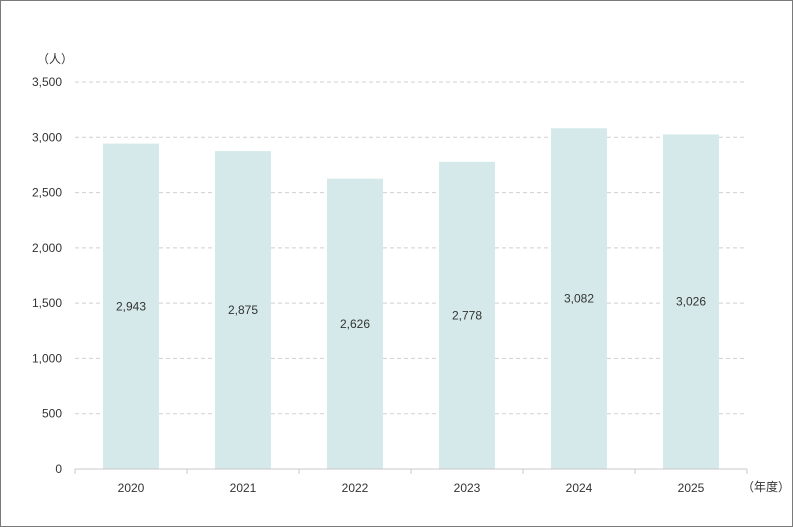 Image resolution: width=793 pixels, height=527 pixels. I want to click on bar-2025, so click(691, 301).